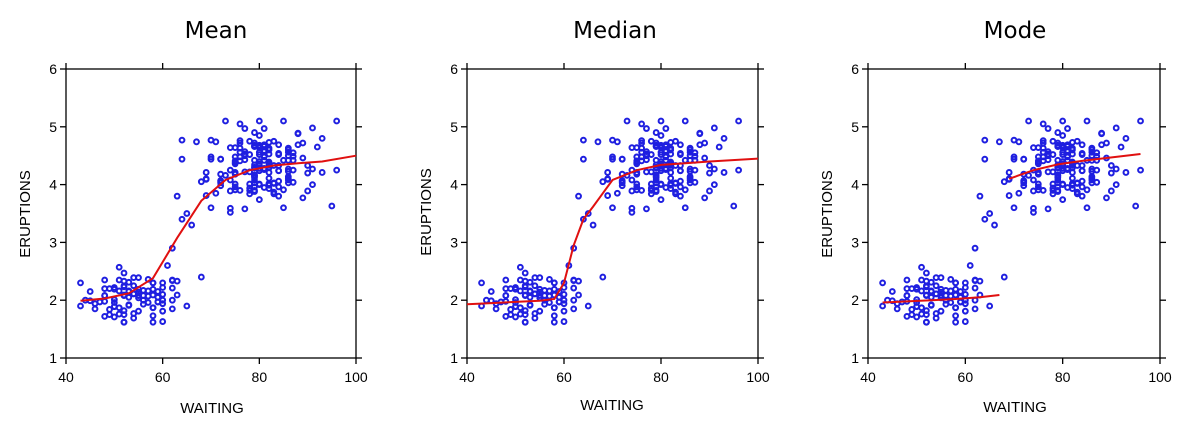 This screenshot has height=426, width=1195. I want to click on smooth-fit-line, so click(218, 228).